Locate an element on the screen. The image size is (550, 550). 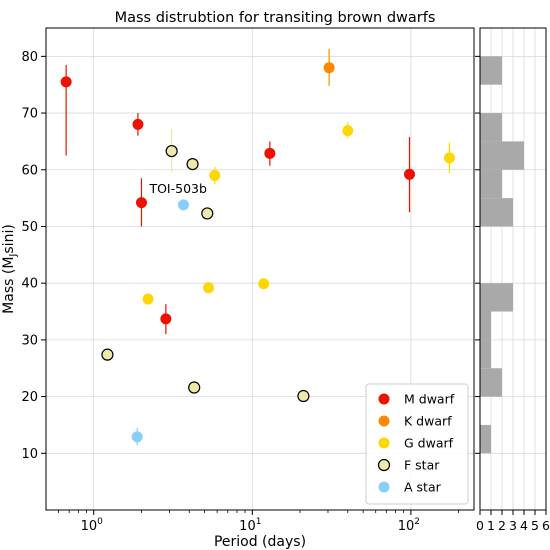
y-tick-label: 70 is located at coordinates (29, 114).